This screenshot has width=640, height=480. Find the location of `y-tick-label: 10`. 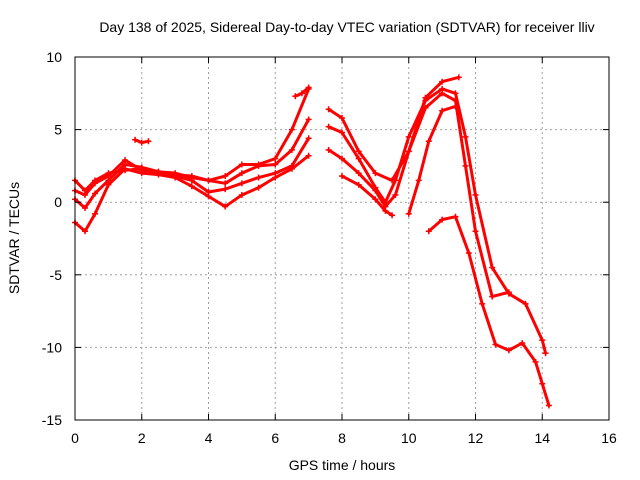

y-tick-label: 10 is located at coordinates (54, 57).